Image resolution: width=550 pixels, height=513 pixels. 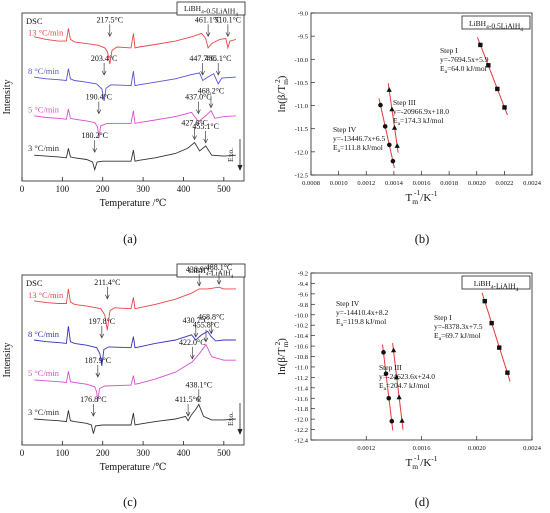 What do you see at coordinates (240, 168) in the screenshot?
I see `exo-arrow-head` at bounding box center [240, 168].